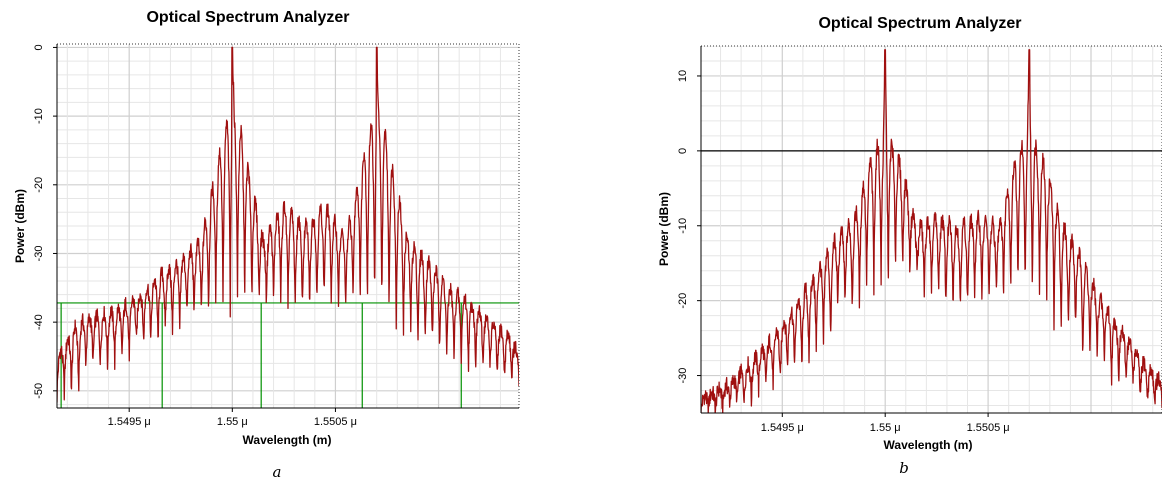 The height and width of the screenshot is (484, 1162). Describe the element at coordinates (129, 422) in the screenshot. I see `x-tick-label-a: 1.5495 μ` at that location.